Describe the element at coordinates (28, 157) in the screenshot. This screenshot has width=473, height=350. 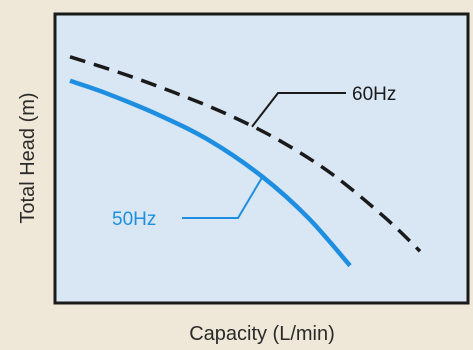
I see `y-axis-label: Total Head (m)` at that location.